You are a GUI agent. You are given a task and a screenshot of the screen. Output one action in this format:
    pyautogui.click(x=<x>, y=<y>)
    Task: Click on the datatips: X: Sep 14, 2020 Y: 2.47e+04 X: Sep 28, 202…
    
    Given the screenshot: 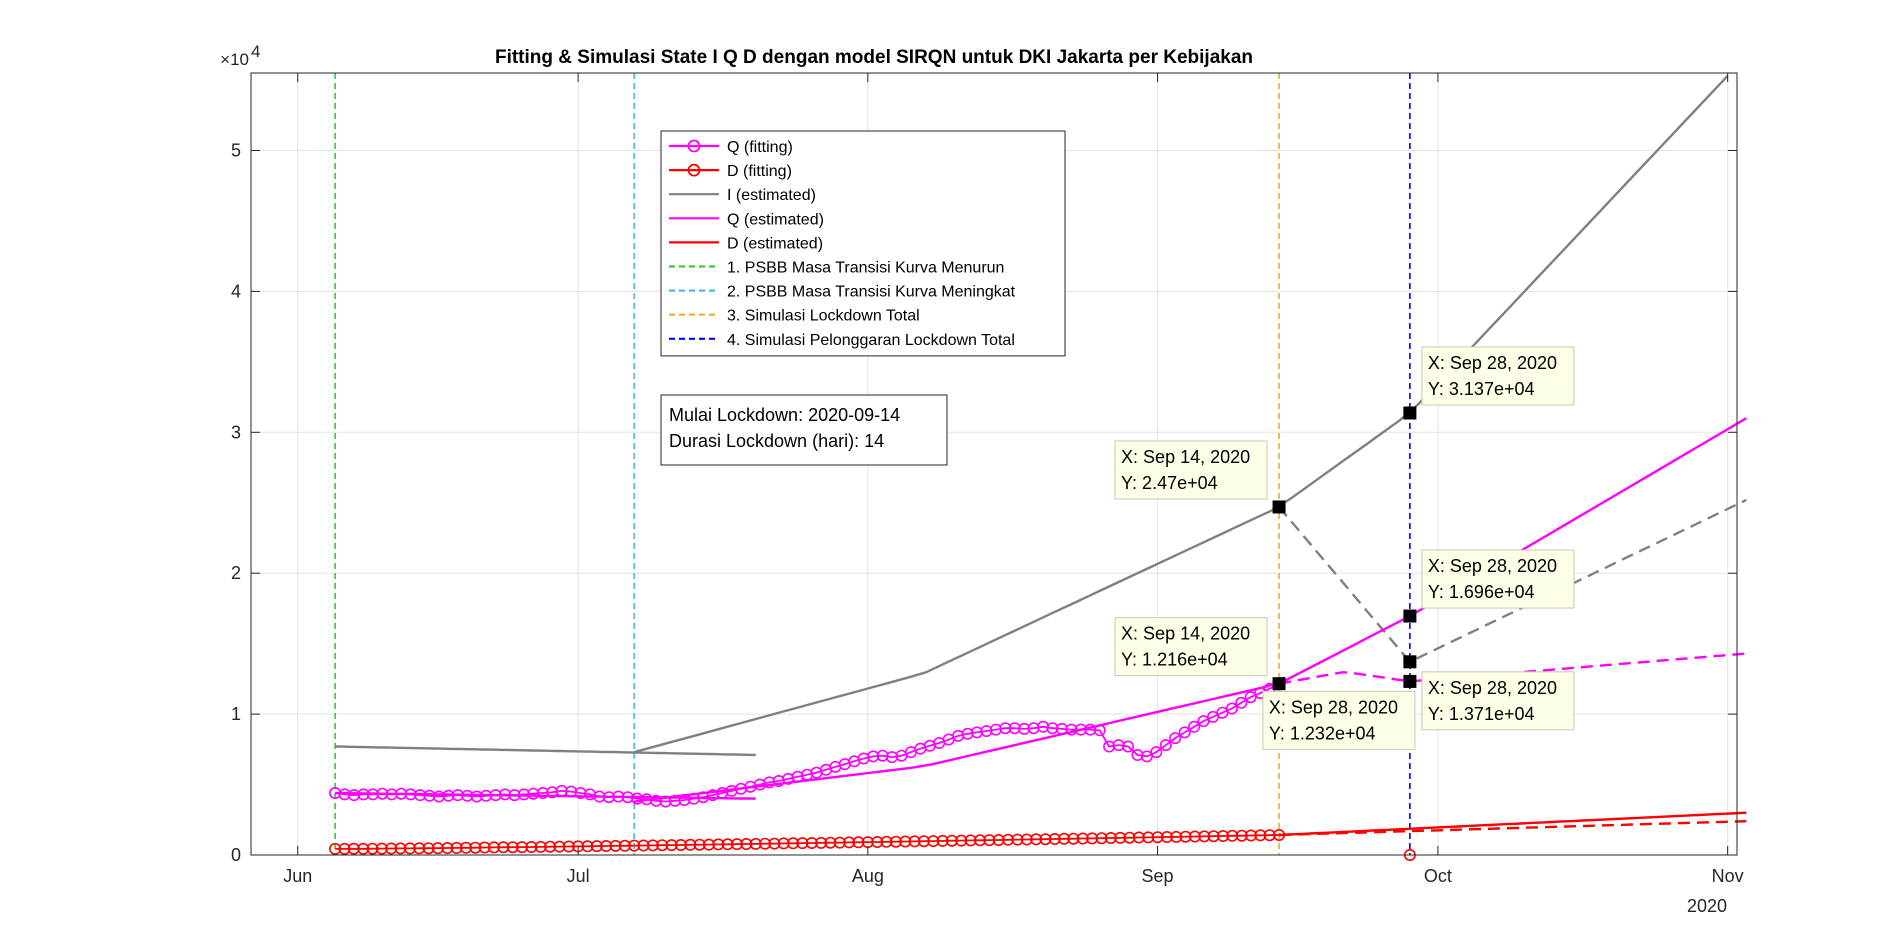 What is the action you would take?
    pyautogui.click(x=1344, y=548)
    